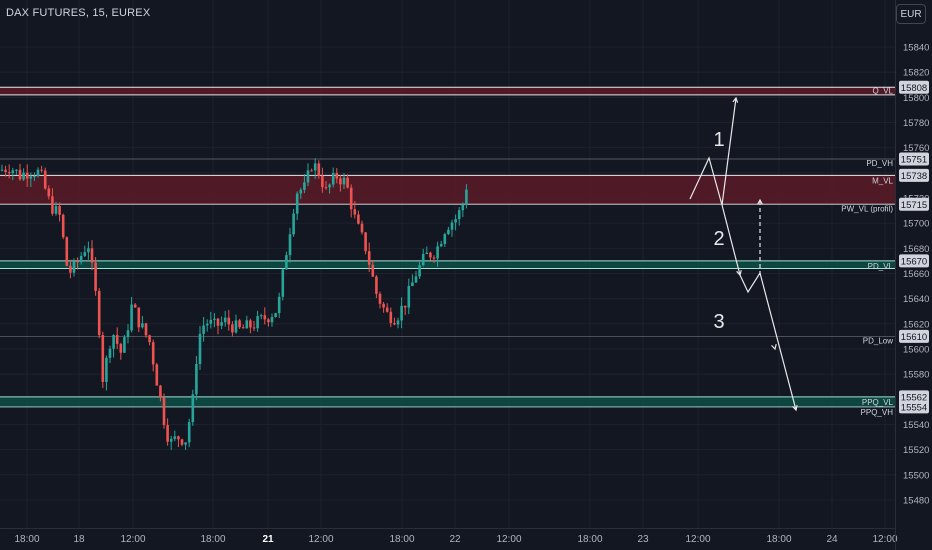 The image size is (932, 550). What do you see at coordinates (916, 48) in the screenshot?
I see `y-tick-label: 15840` at bounding box center [916, 48].